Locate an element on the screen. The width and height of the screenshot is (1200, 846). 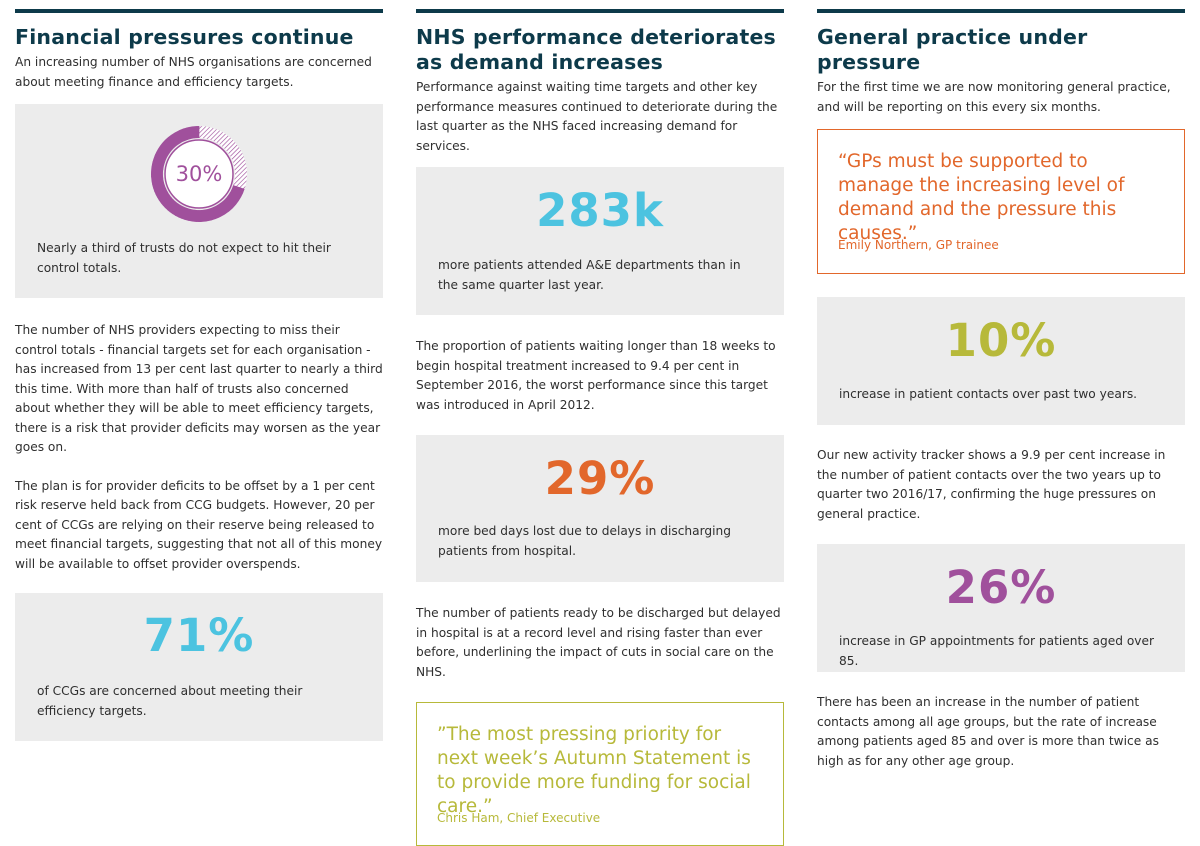
appointments-stat-number: 26% is located at coordinates (1001, 587).